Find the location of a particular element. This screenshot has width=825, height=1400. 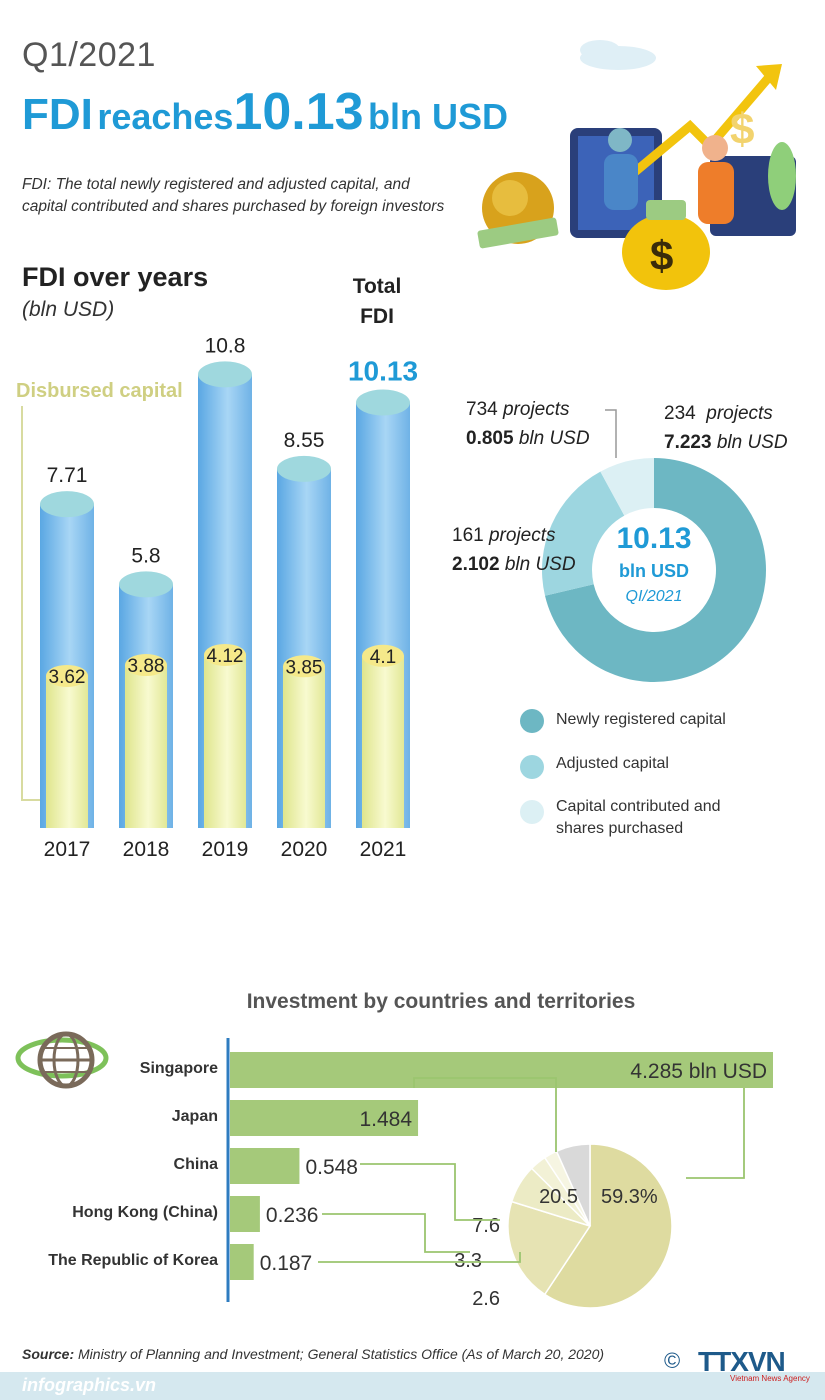

disbursed-bar-2019 is located at coordinates (225, 741).